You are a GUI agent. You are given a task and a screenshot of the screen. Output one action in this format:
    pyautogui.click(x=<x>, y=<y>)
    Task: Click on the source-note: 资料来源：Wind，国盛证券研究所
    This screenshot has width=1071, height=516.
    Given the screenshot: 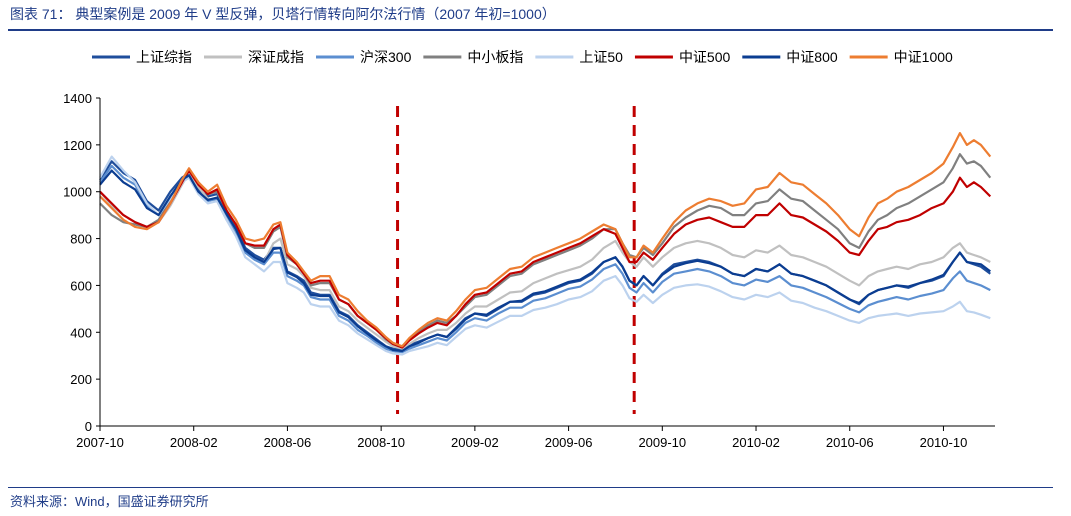 What is the action you would take?
    pyautogui.click(x=109, y=501)
    